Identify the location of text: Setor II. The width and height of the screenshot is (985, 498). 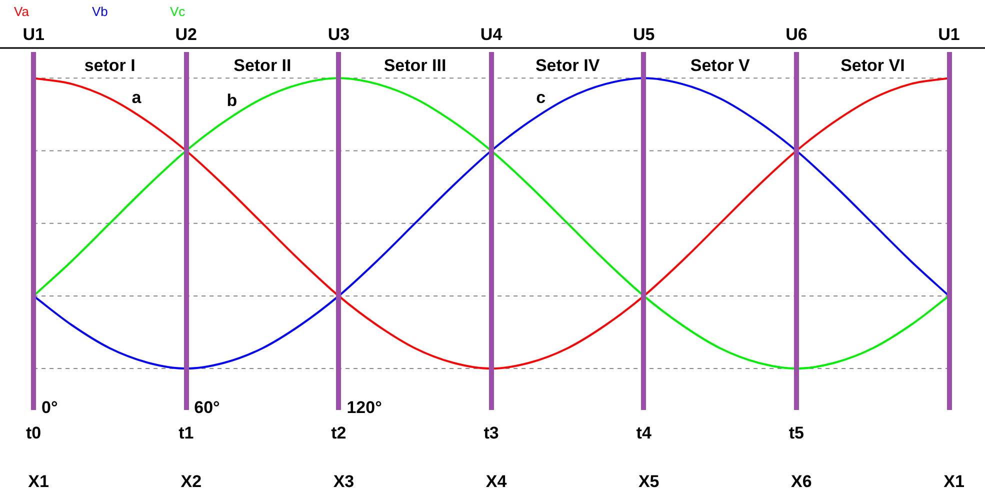
(263, 66).